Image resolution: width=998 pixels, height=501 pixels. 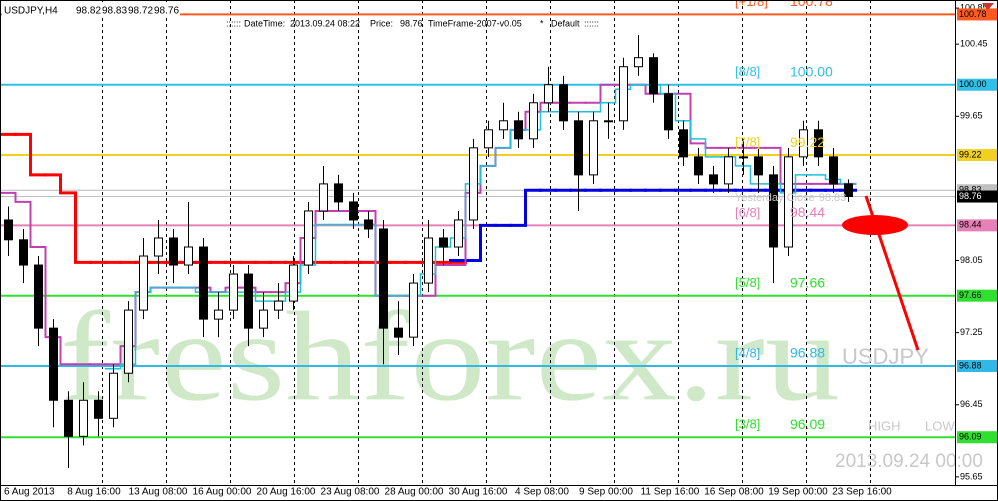 What do you see at coordinates (811, 71) in the screenshot?
I see `level-value: 100.00` at bounding box center [811, 71].